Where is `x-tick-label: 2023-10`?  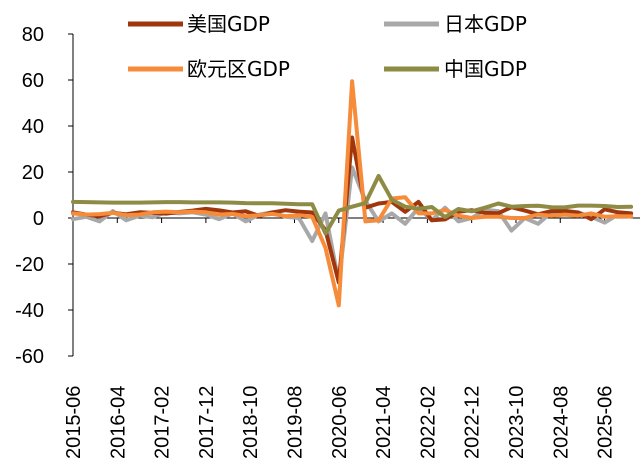 x-tick-label: 2023-10 is located at coordinates (517, 422).